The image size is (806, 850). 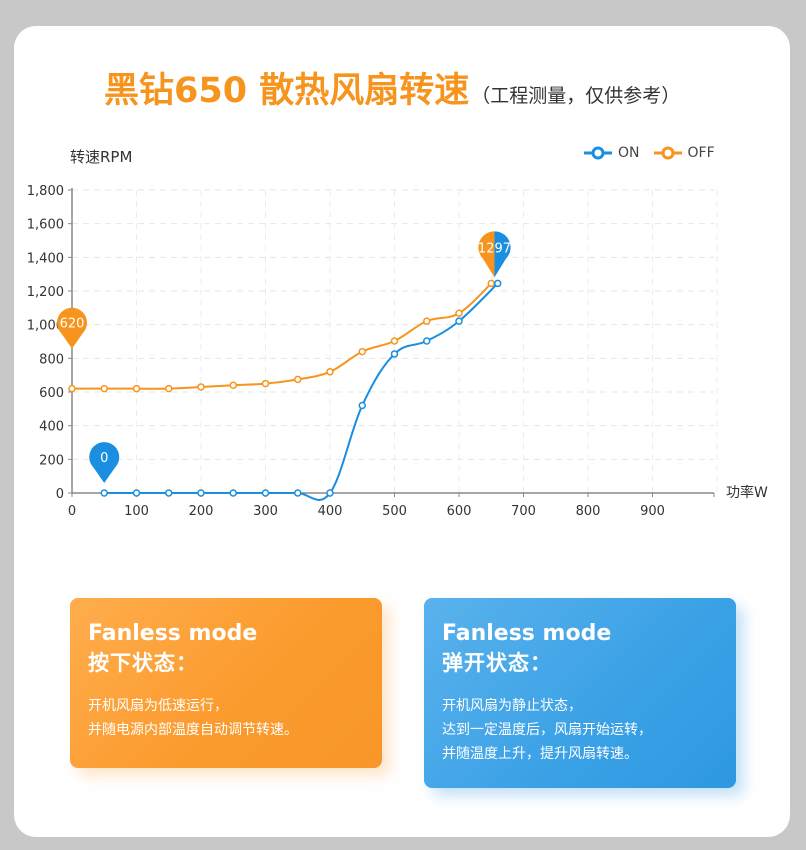 I want to click on series-line-off, so click(x=282, y=336).